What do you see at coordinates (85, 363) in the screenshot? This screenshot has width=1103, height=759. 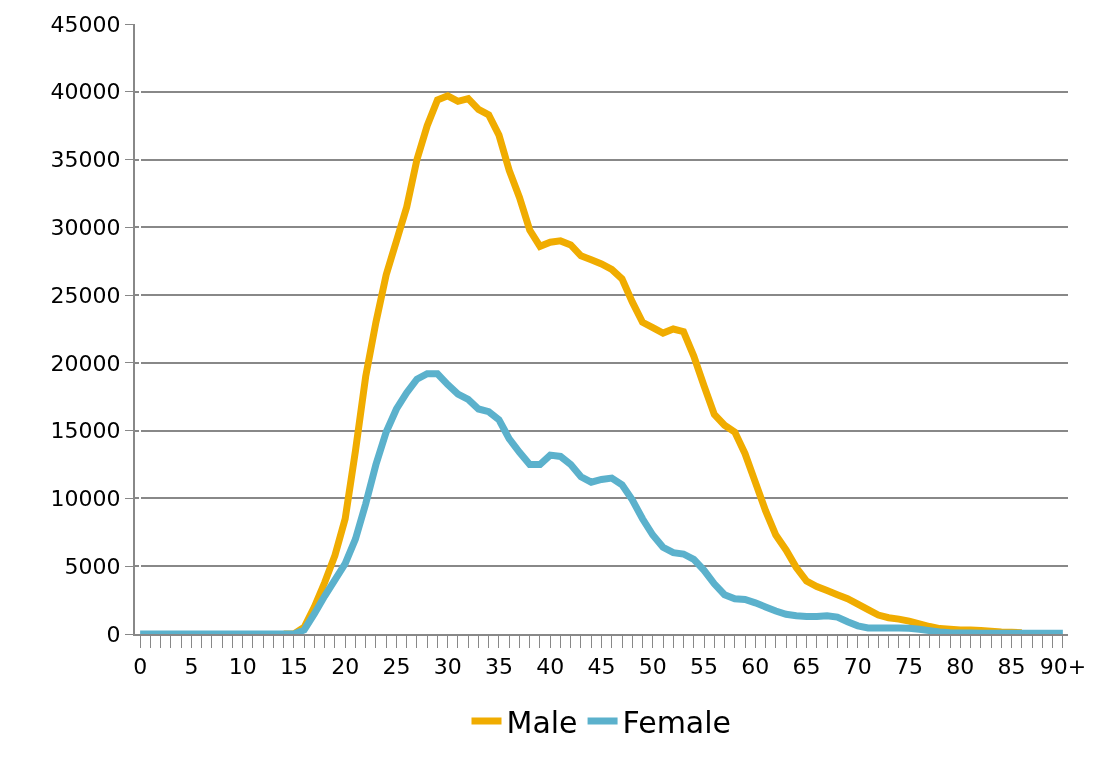 I see `y-tick-label: 20000` at bounding box center [85, 363].